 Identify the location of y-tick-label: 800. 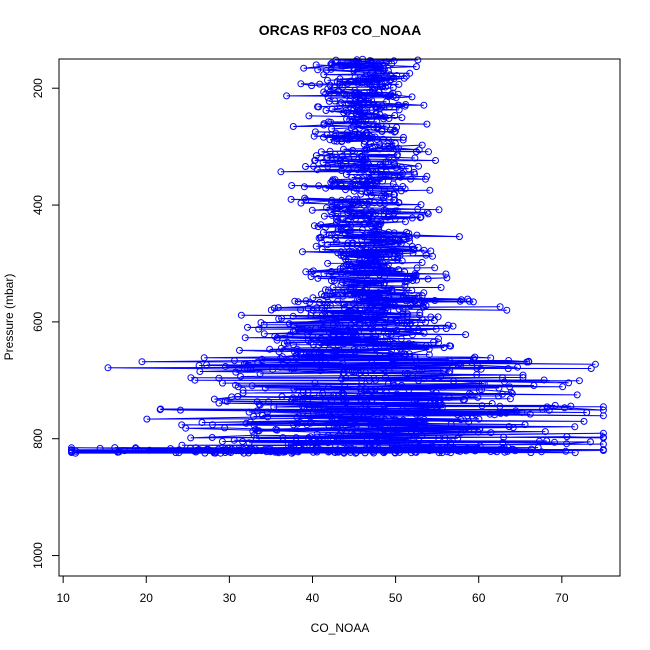
(38, 438).